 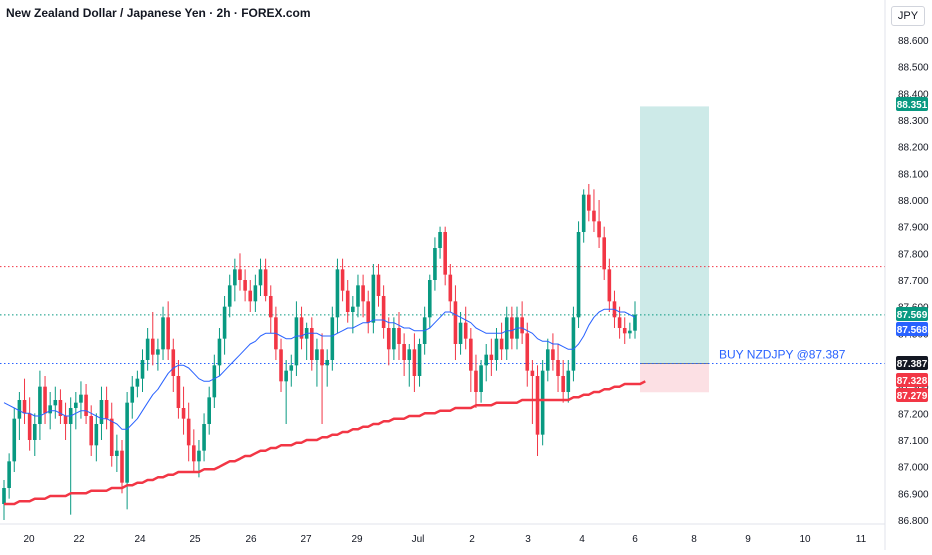 I want to click on time-tick-label: 3, so click(x=528, y=539).